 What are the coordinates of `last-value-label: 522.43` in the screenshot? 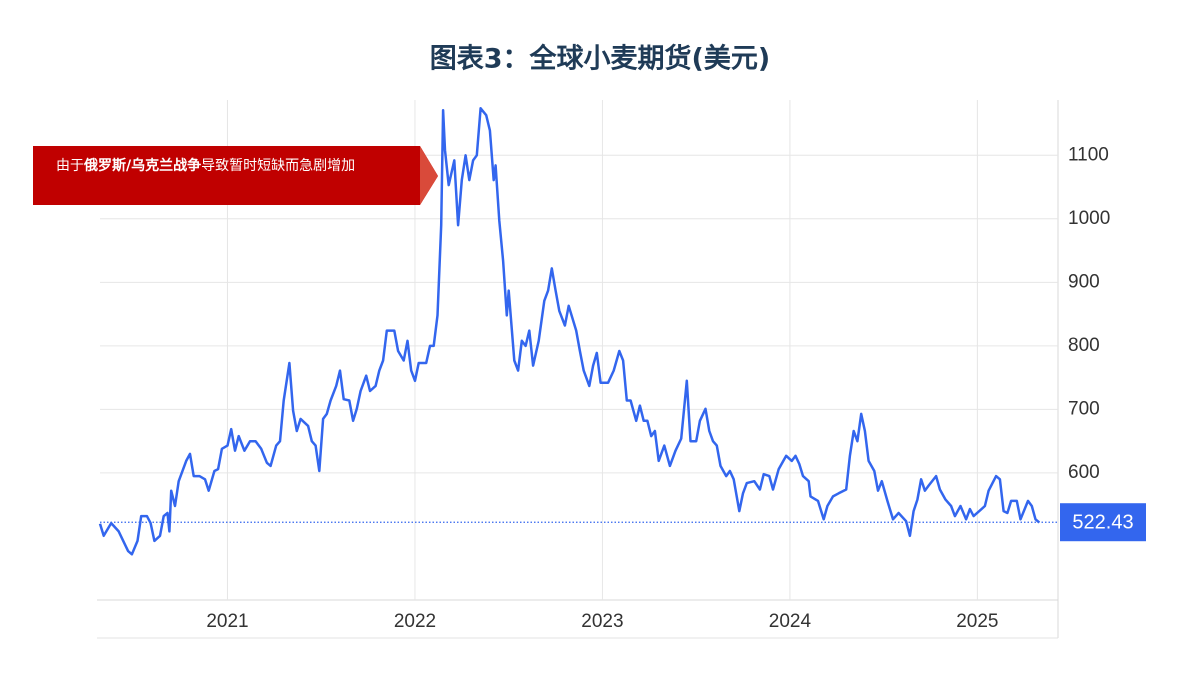 It's located at (1102, 522).